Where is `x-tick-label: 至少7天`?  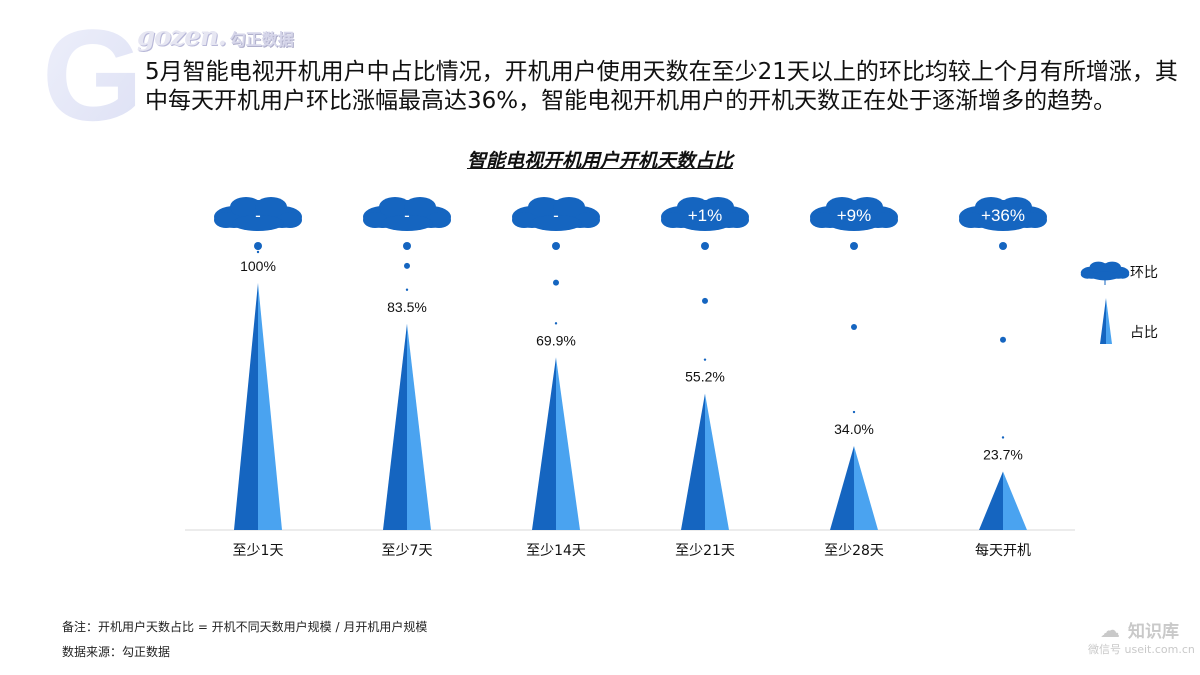 x-tick-label: 至少7天 is located at coordinates (407, 551).